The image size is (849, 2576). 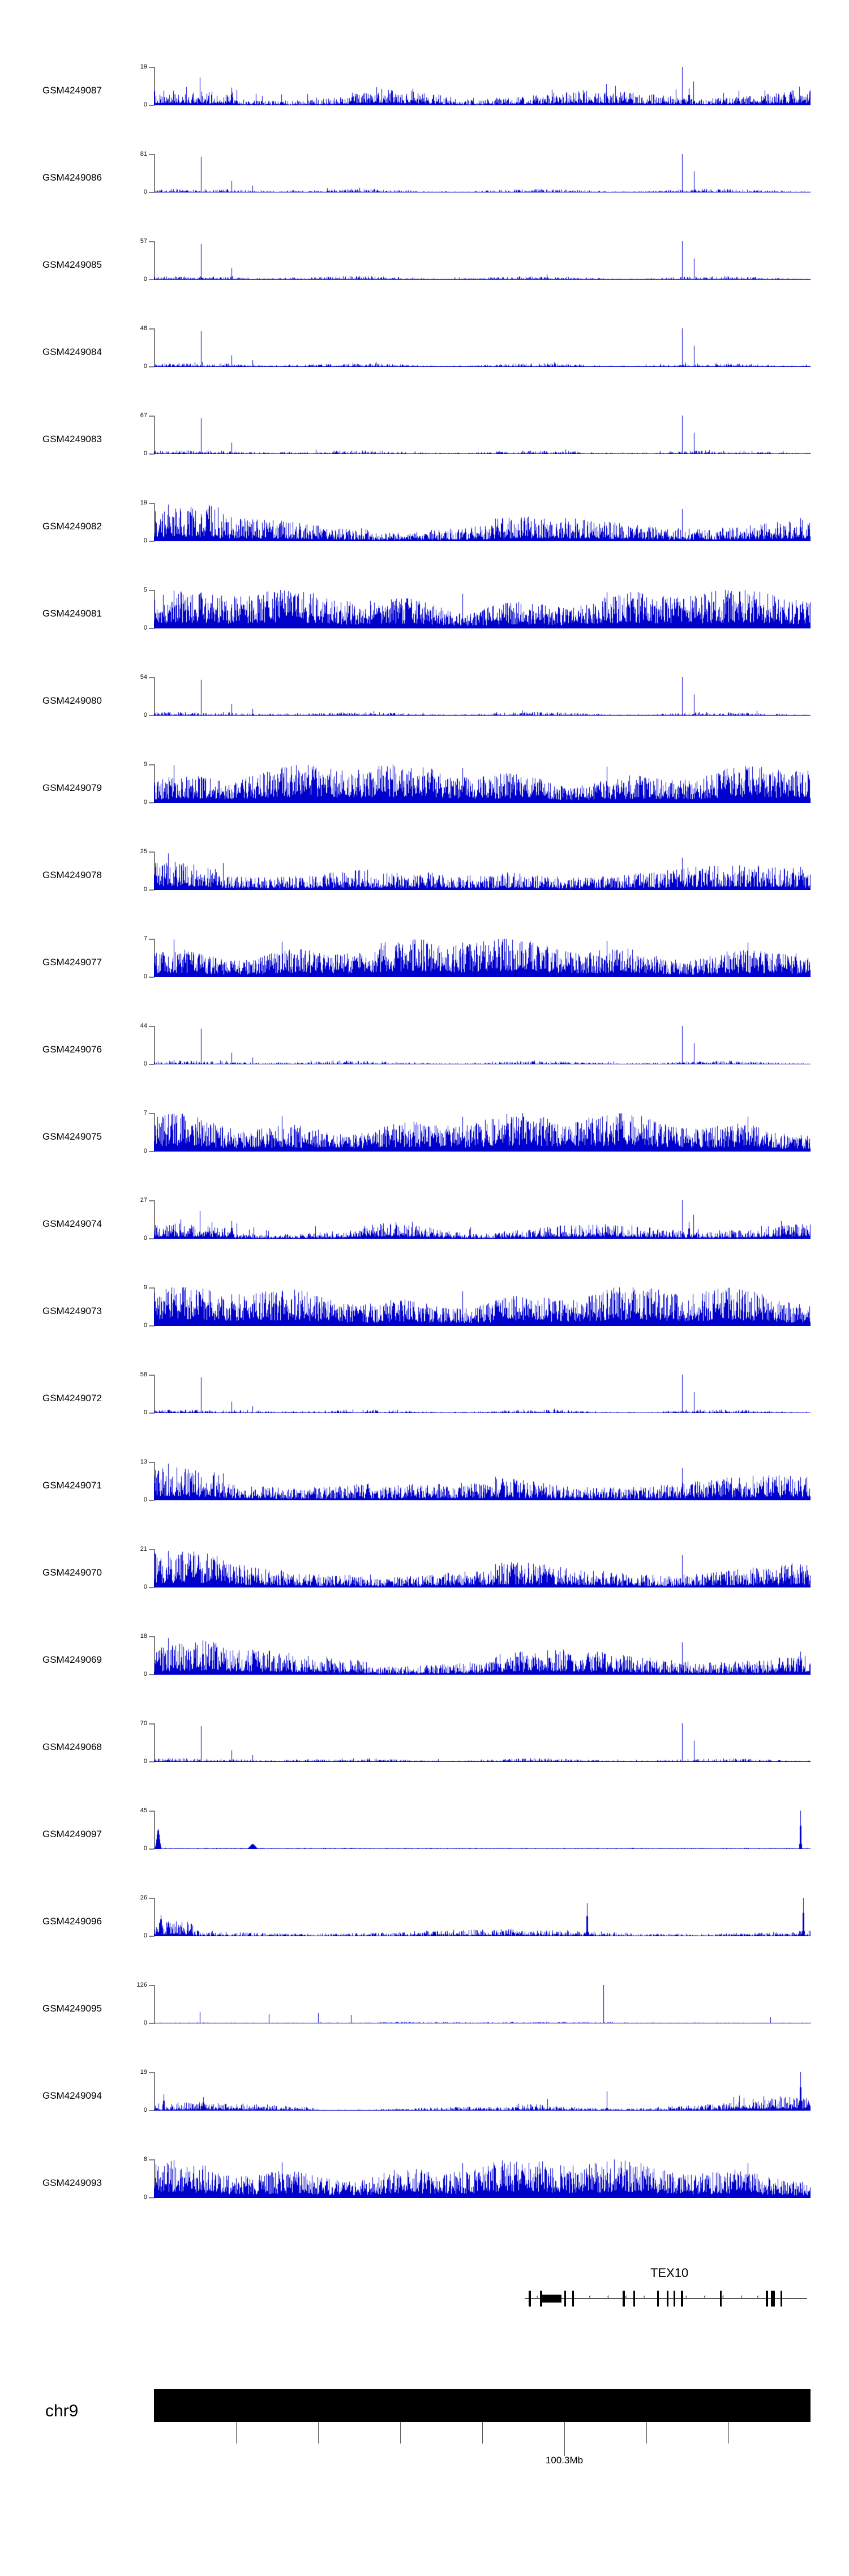 What do you see at coordinates (141, 1985) in the screenshot?
I see `y-axis-max-label: 126` at bounding box center [141, 1985].